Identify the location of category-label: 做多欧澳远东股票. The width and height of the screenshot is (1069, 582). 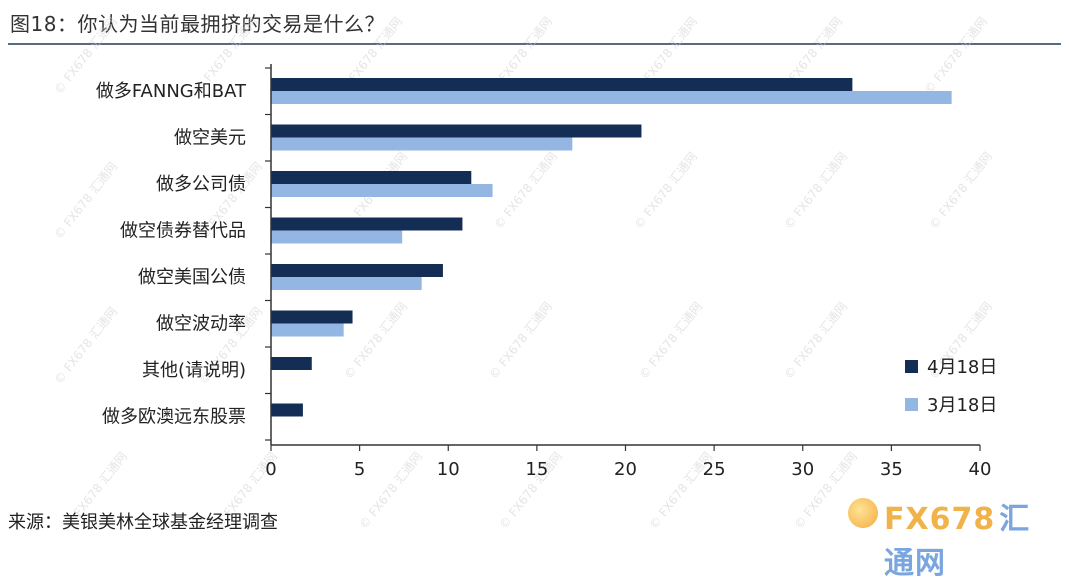
(174, 417).